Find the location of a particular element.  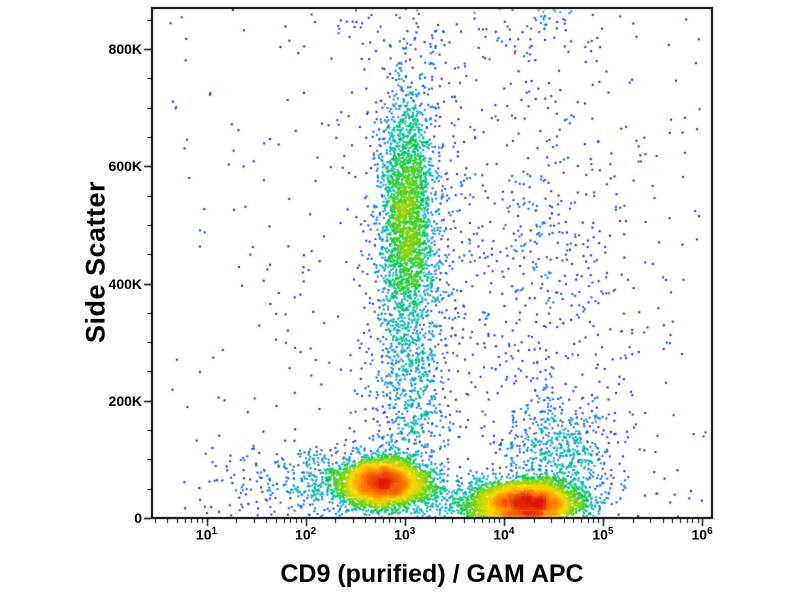

y-tick-label: 0 is located at coordinates (138, 518).